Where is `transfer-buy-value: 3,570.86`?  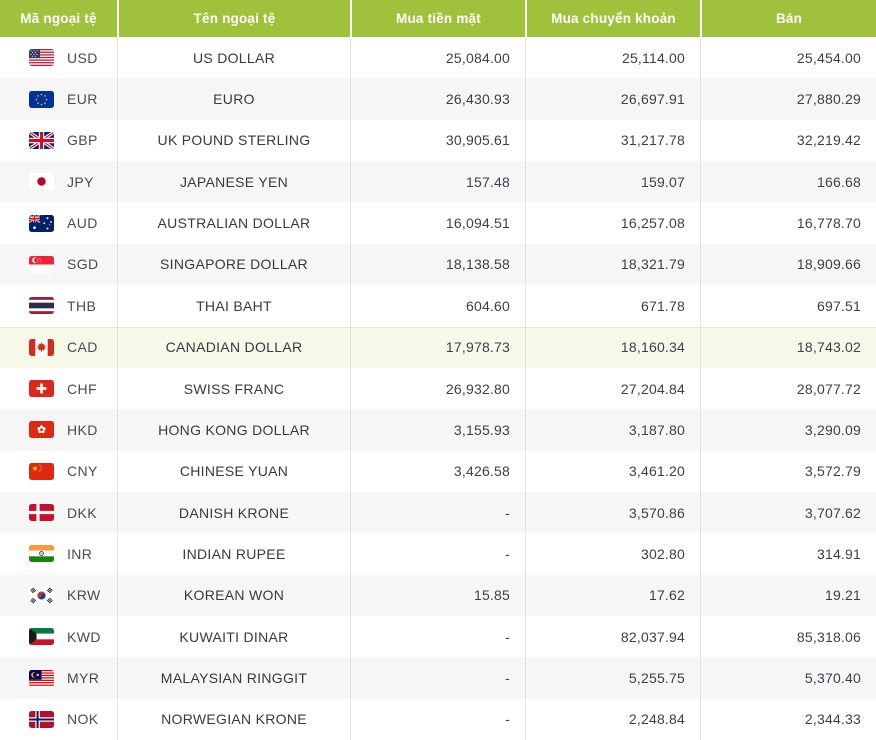
transfer-buy-value: 3,570.86 is located at coordinates (612, 512).